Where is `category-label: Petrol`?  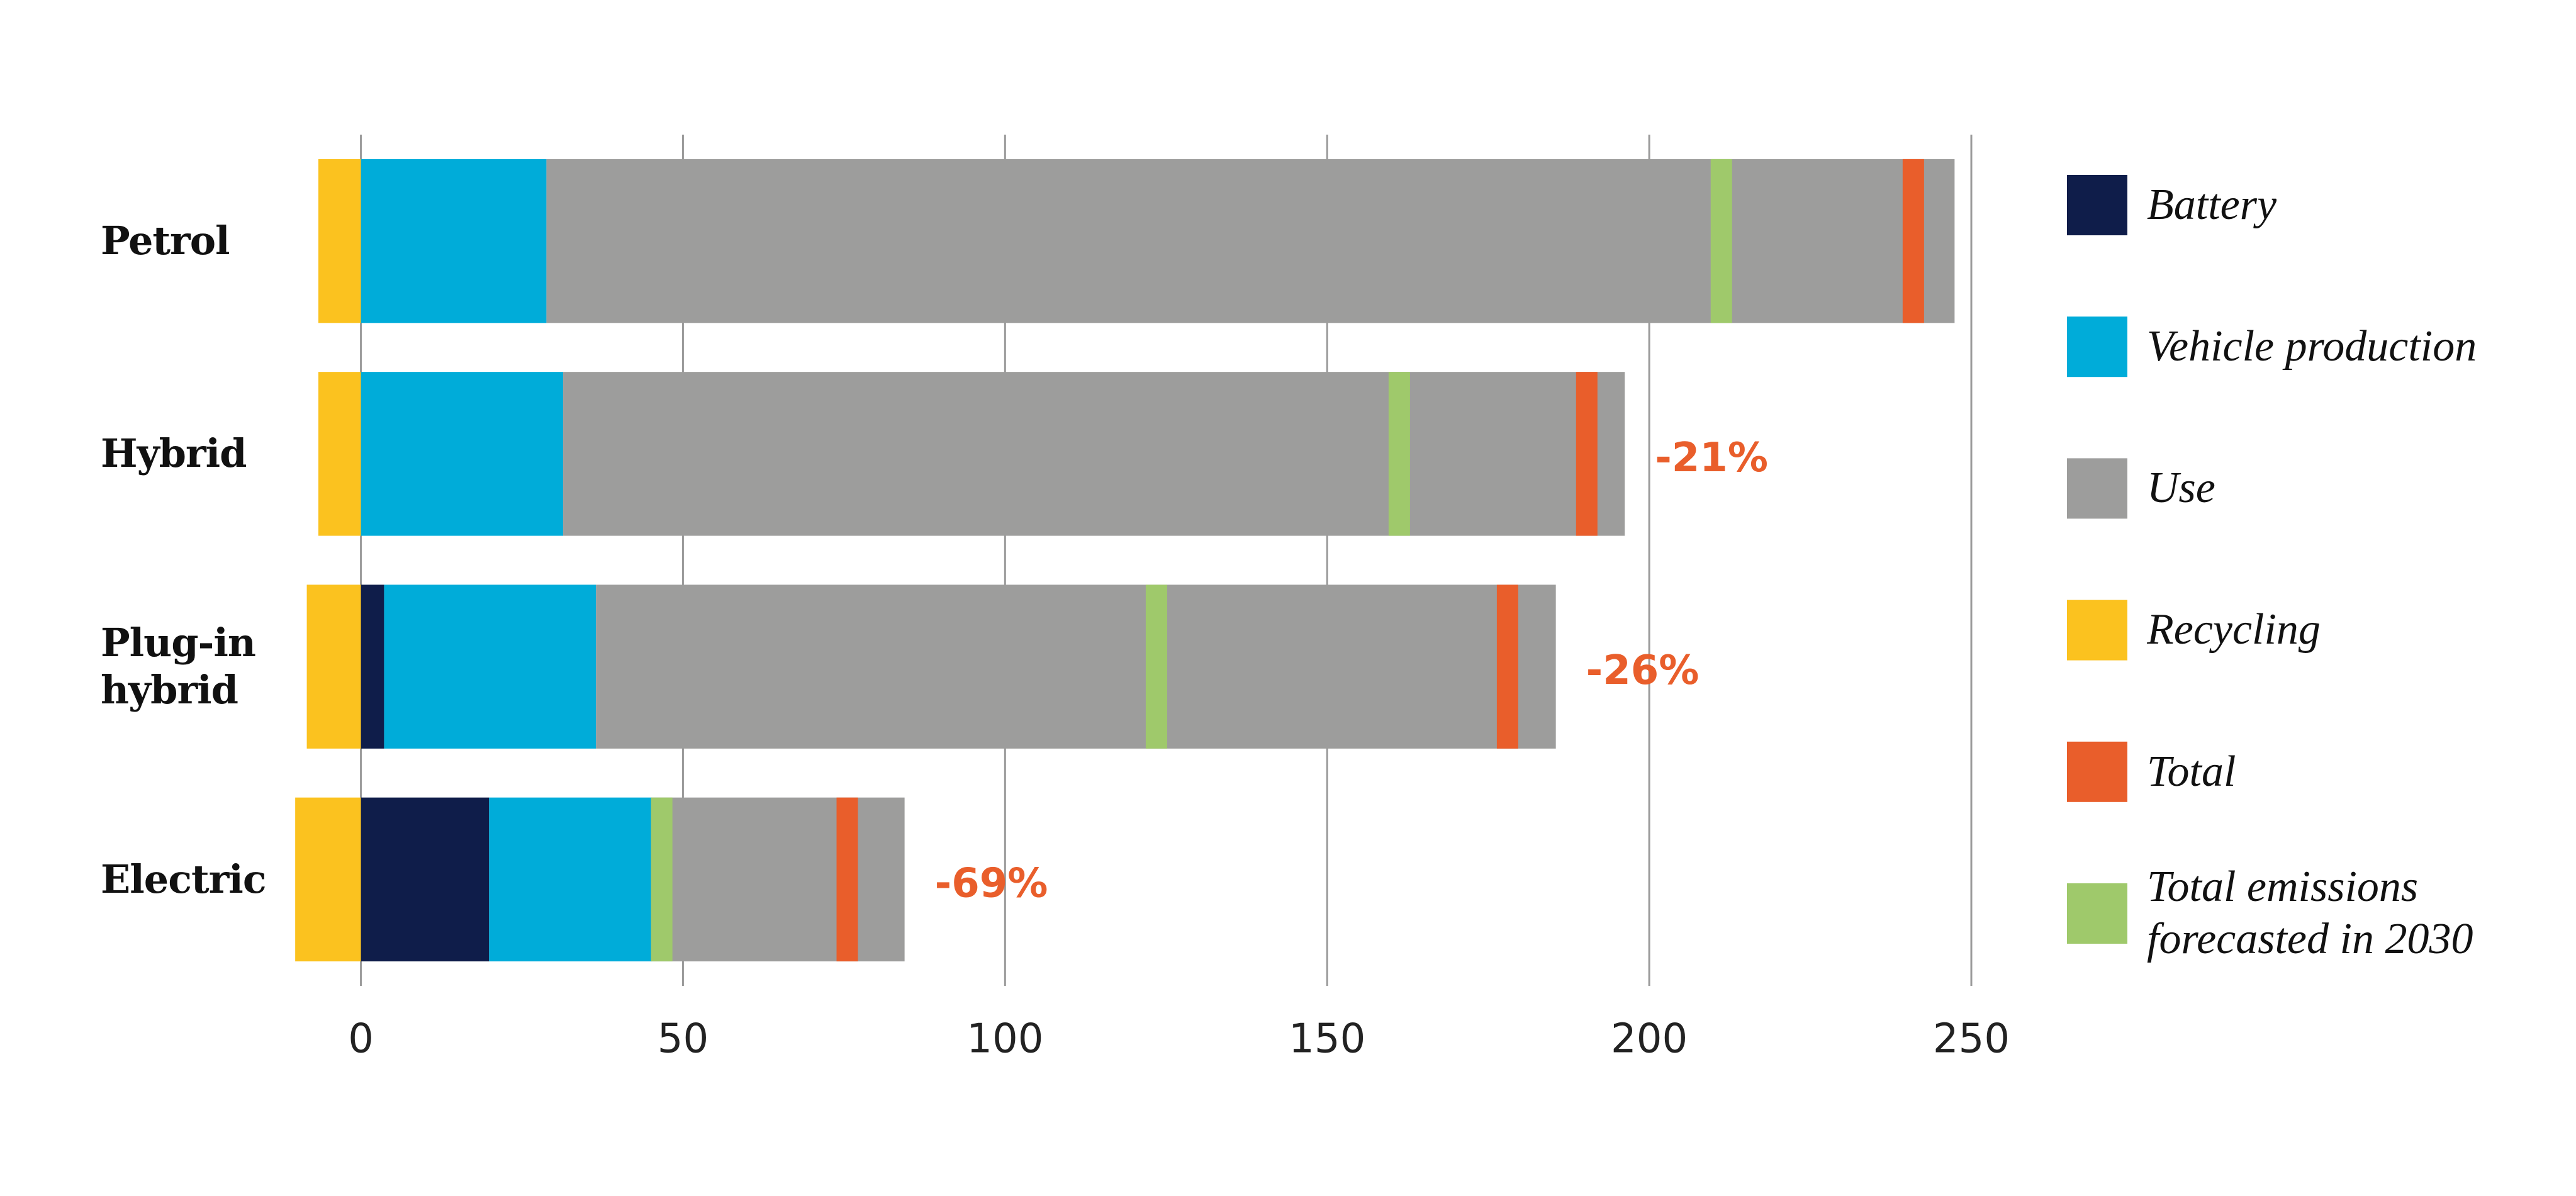
category-label: Petrol is located at coordinates (165, 240).